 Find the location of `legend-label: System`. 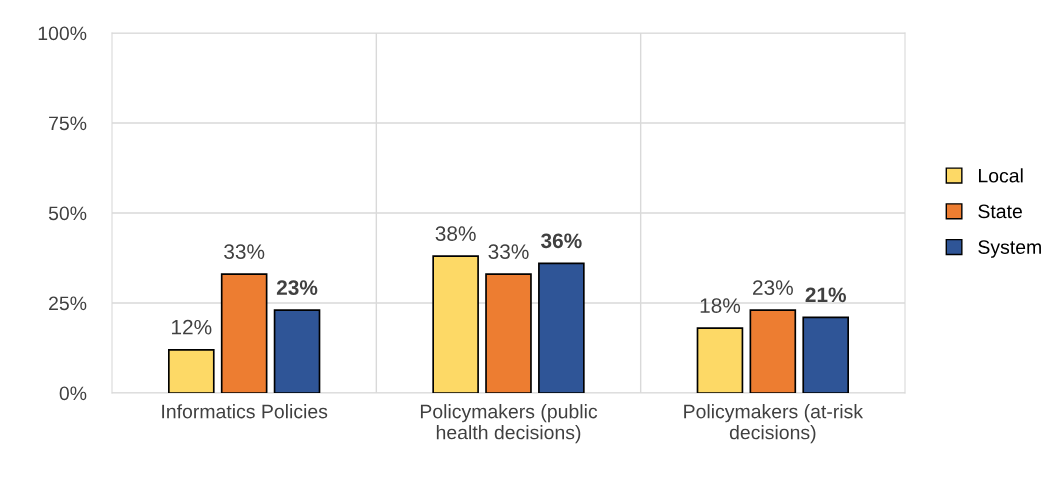

legend-label: System is located at coordinates (1009, 249).